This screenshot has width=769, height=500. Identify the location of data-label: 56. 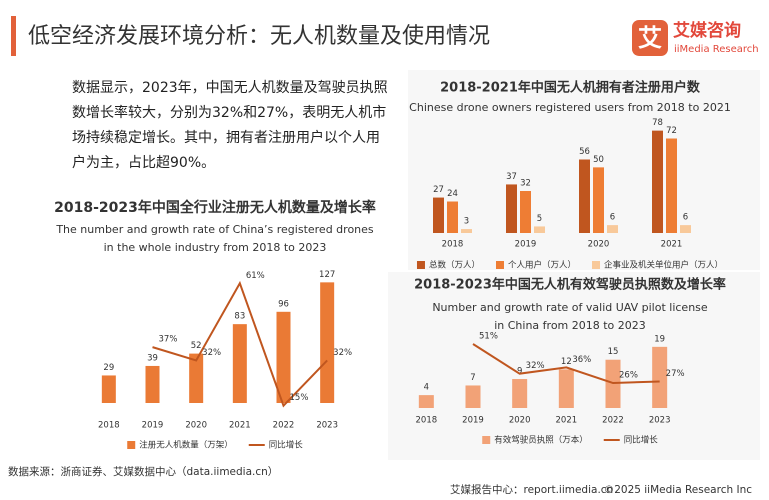
(584, 152).